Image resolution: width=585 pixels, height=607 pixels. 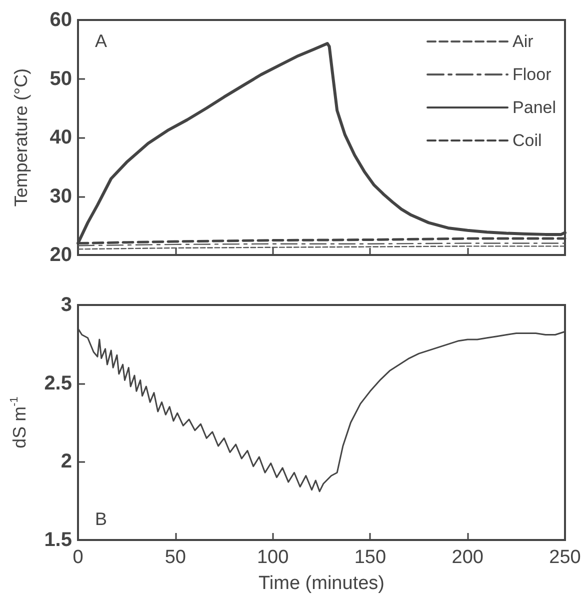 What do you see at coordinates (468, 557) in the screenshot?
I see `x-tick-label: 200` at bounding box center [468, 557].